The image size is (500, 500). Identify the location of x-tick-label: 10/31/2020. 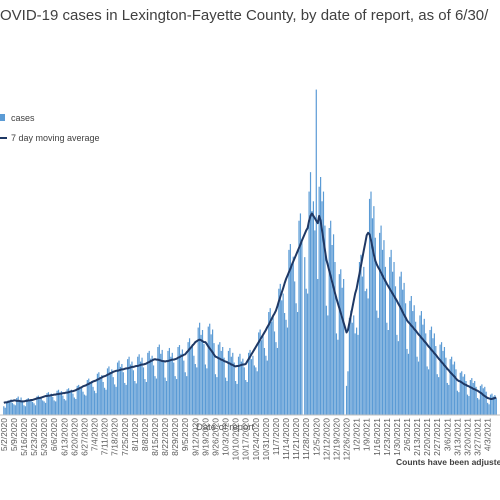
(266, 439).